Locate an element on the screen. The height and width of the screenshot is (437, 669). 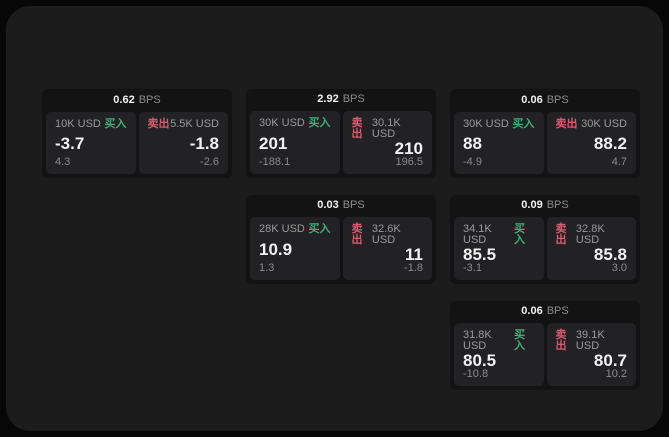
buy-price: 80.5 is located at coordinates (480, 360).